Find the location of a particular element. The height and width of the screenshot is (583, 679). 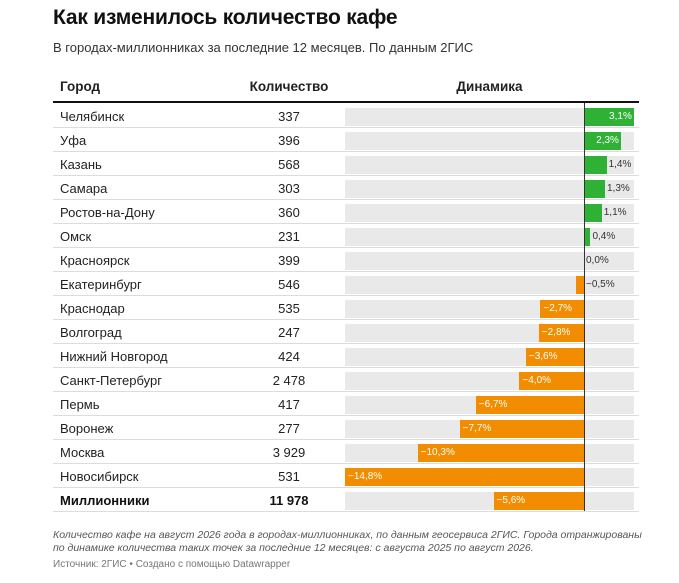

table-row: Краснодар 535 −2,7% is located at coordinates (346, 308).